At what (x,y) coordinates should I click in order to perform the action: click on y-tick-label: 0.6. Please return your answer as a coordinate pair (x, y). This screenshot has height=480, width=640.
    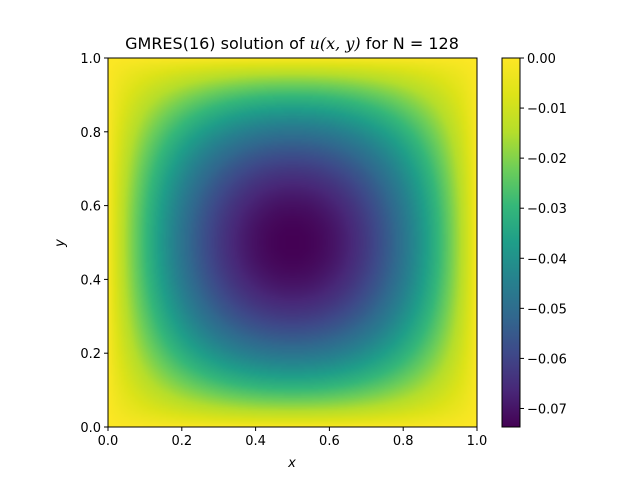
    Looking at the image, I should click on (90, 207).